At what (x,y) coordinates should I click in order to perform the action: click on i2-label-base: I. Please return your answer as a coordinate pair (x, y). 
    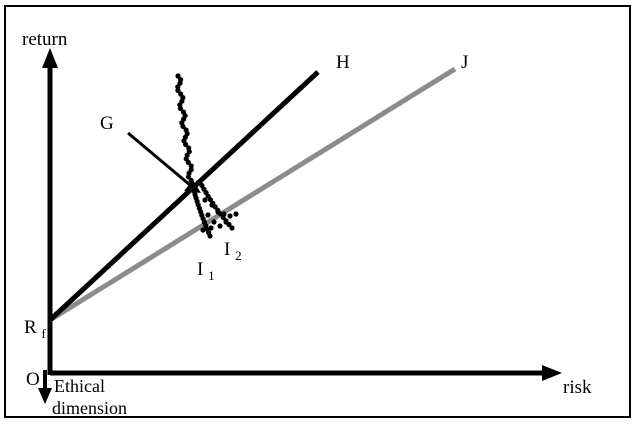
    Looking at the image, I should click on (227, 249).